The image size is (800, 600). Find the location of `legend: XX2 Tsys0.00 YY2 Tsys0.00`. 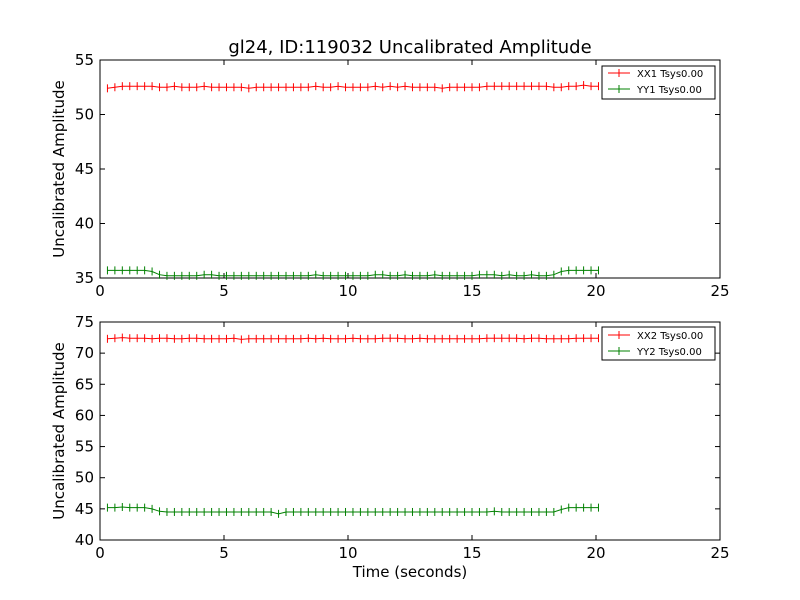

legend: XX2 Tsys0.00 YY2 Tsys0.00 is located at coordinates (658, 343).